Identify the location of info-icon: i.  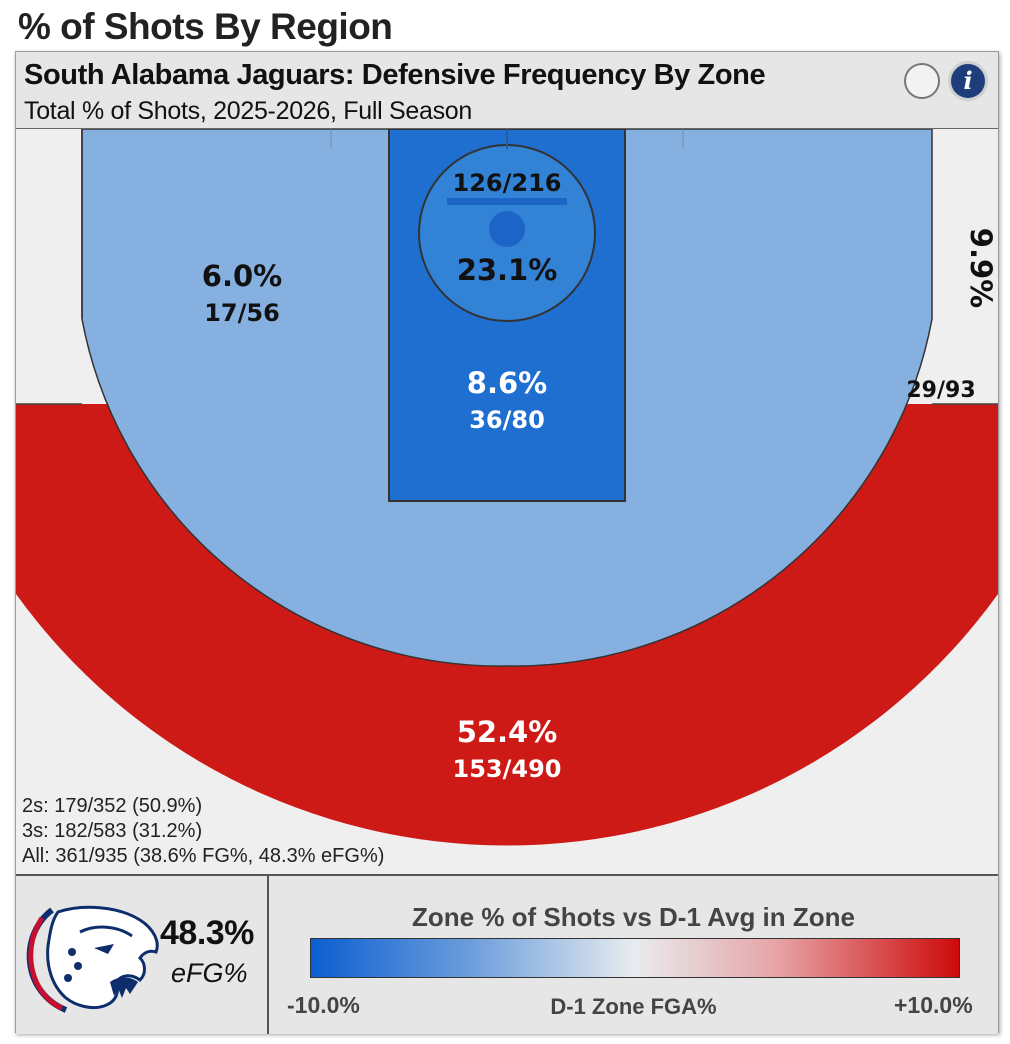
(968, 81).